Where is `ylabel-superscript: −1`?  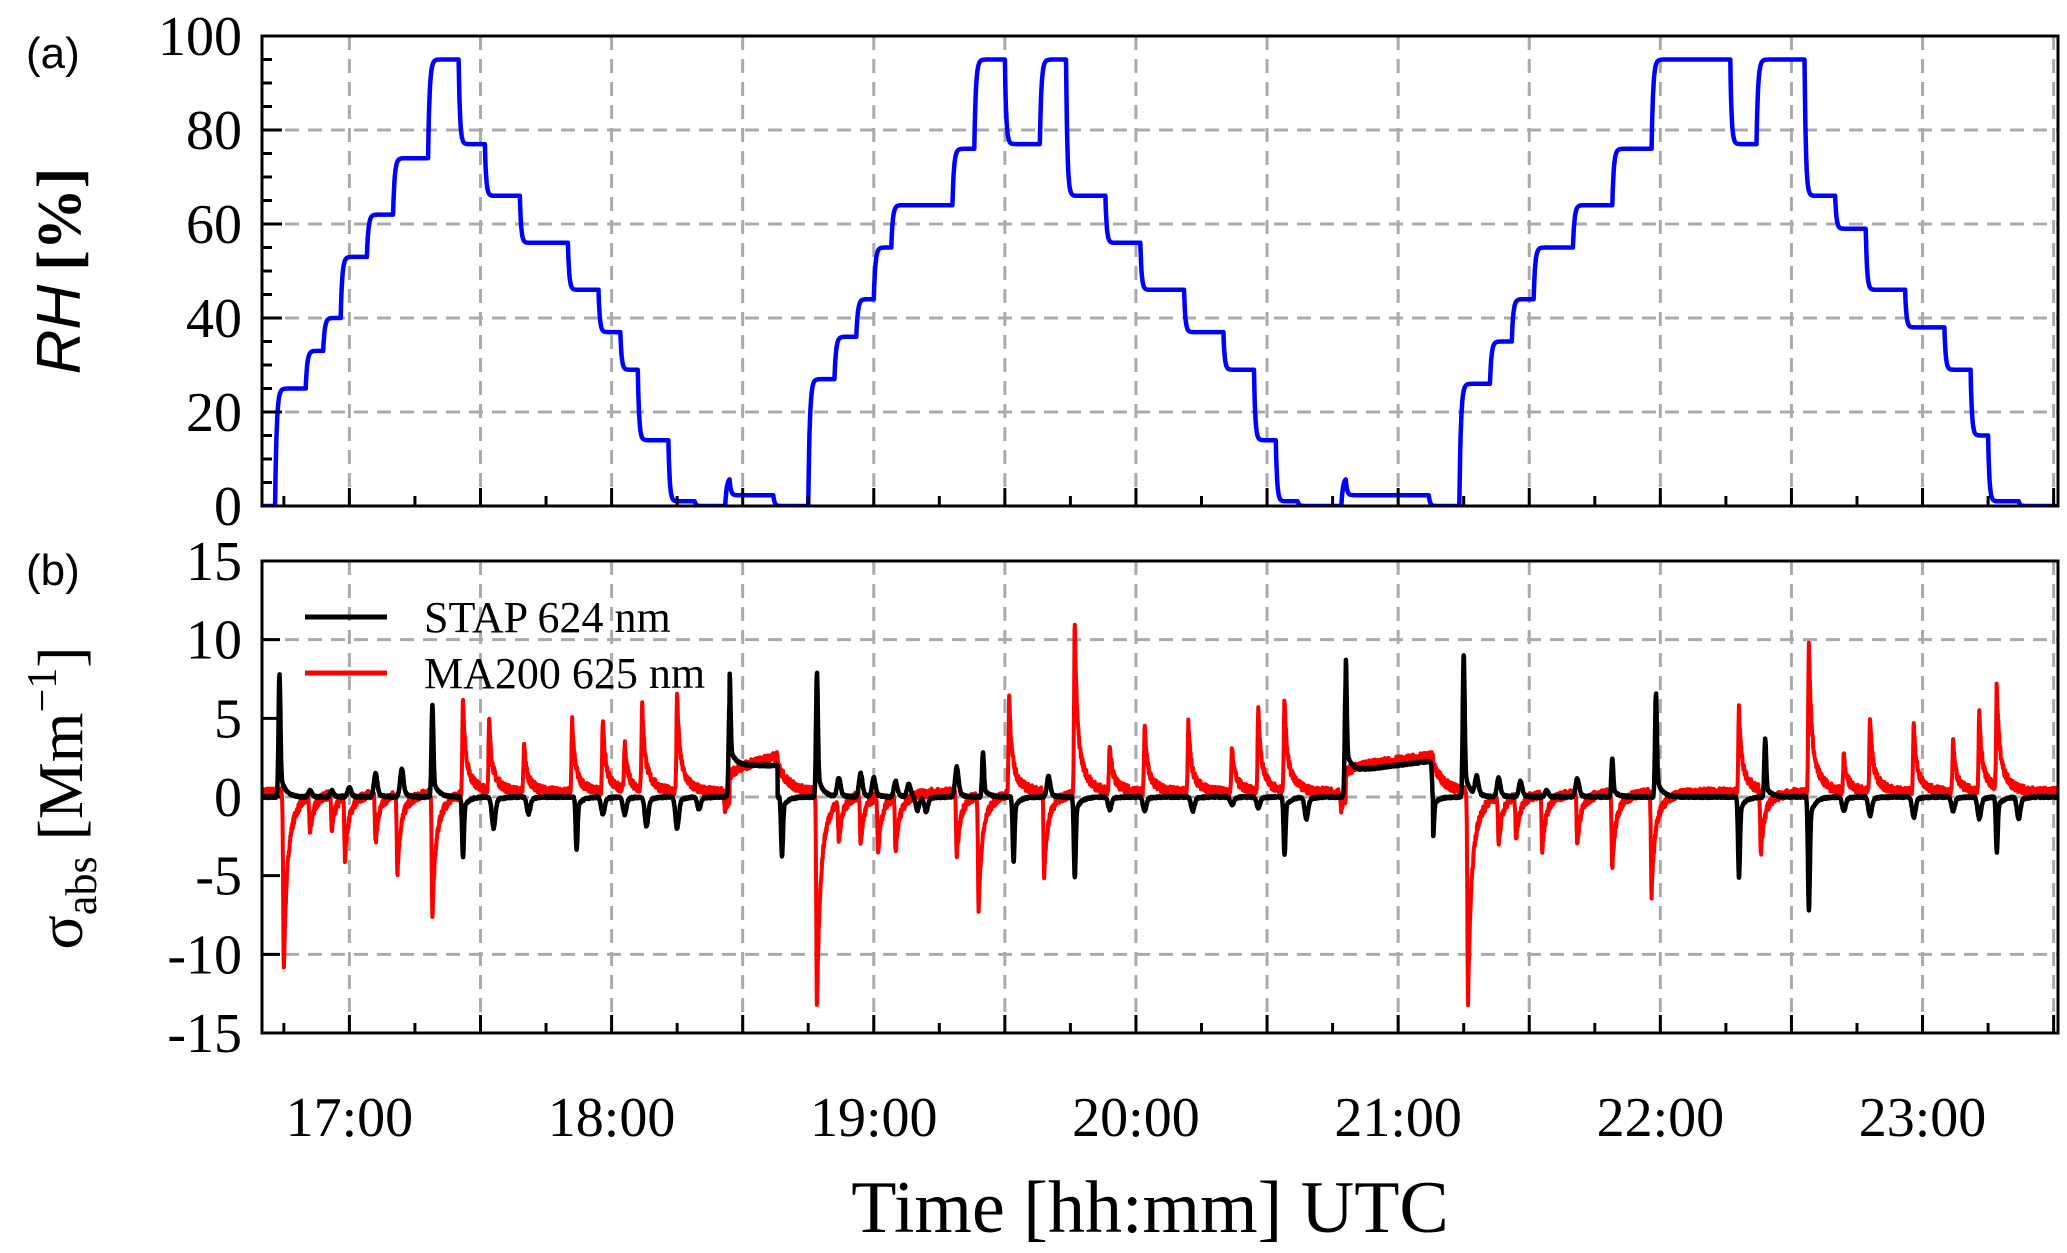
ylabel-superscript: −1 is located at coordinates (43, 690).